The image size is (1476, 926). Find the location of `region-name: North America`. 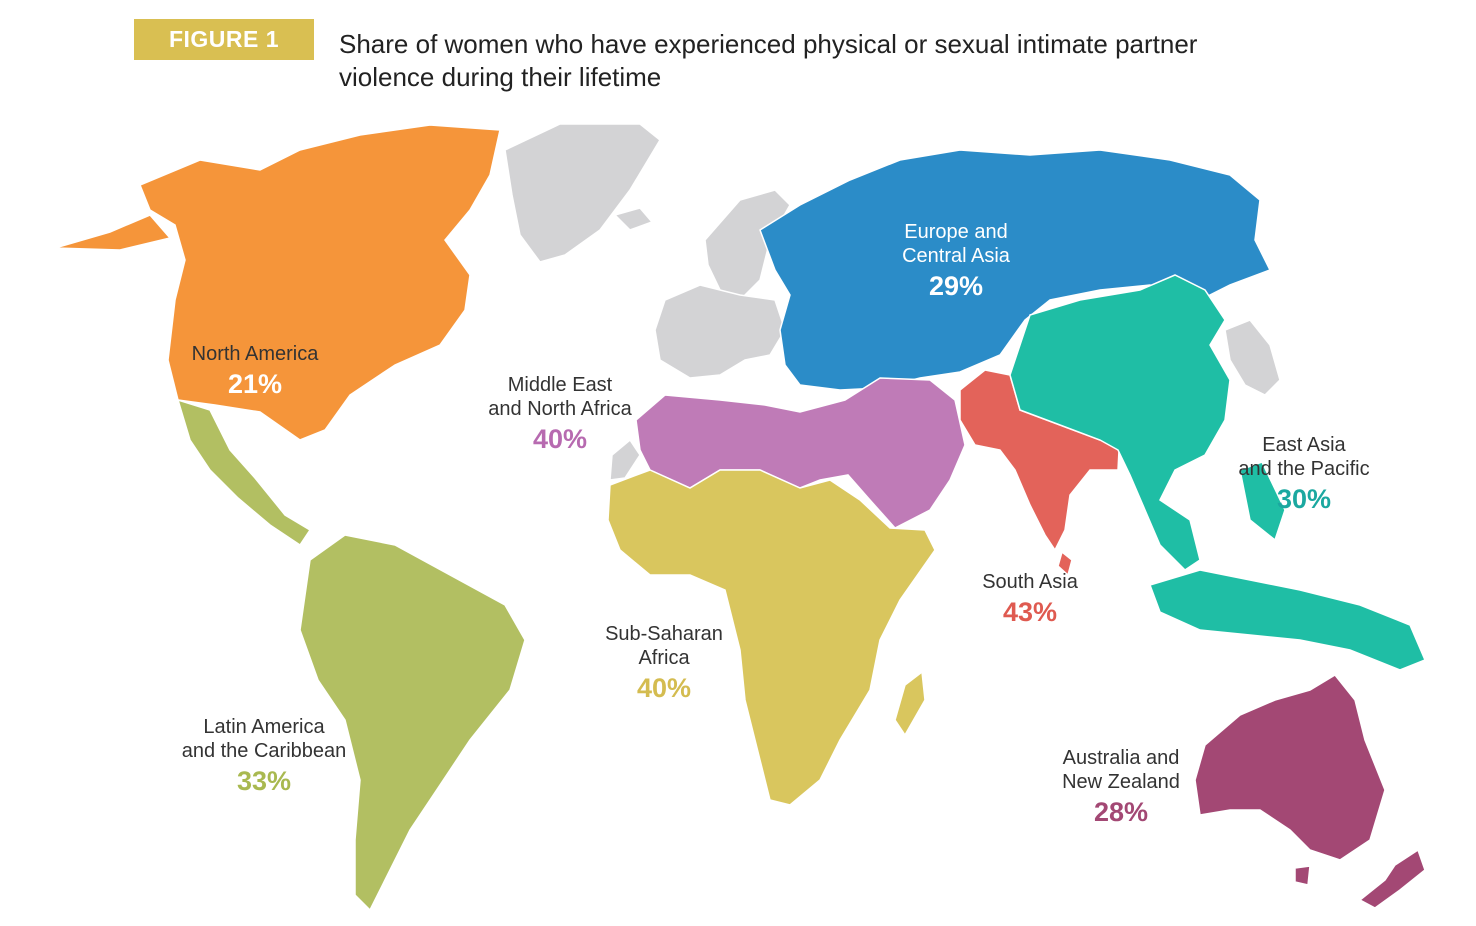

region-name: North America is located at coordinates (255, 354).